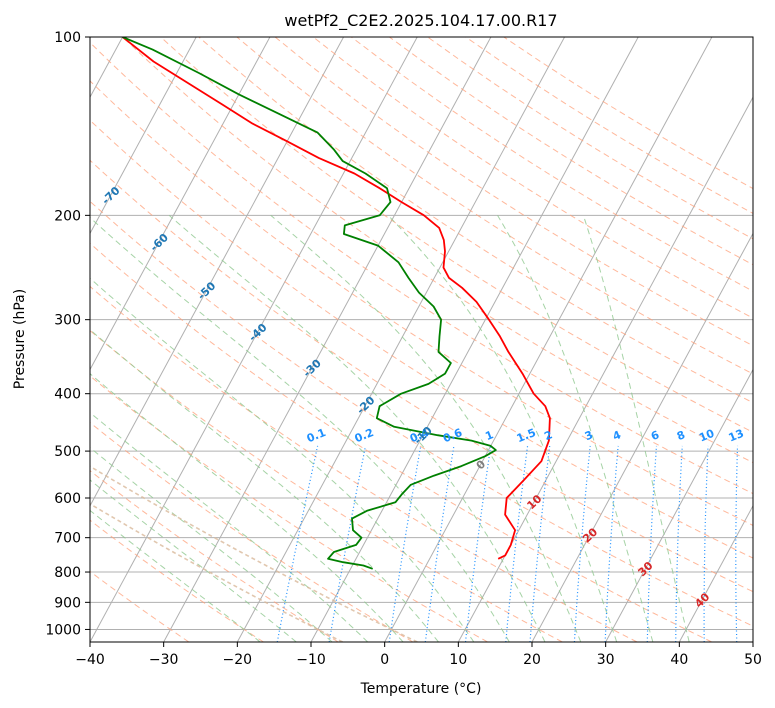 The image size is (775, 708). Describe the element at coordinates (753, 660) in the screenshot. I see `x-tick-label: 50` at that location.